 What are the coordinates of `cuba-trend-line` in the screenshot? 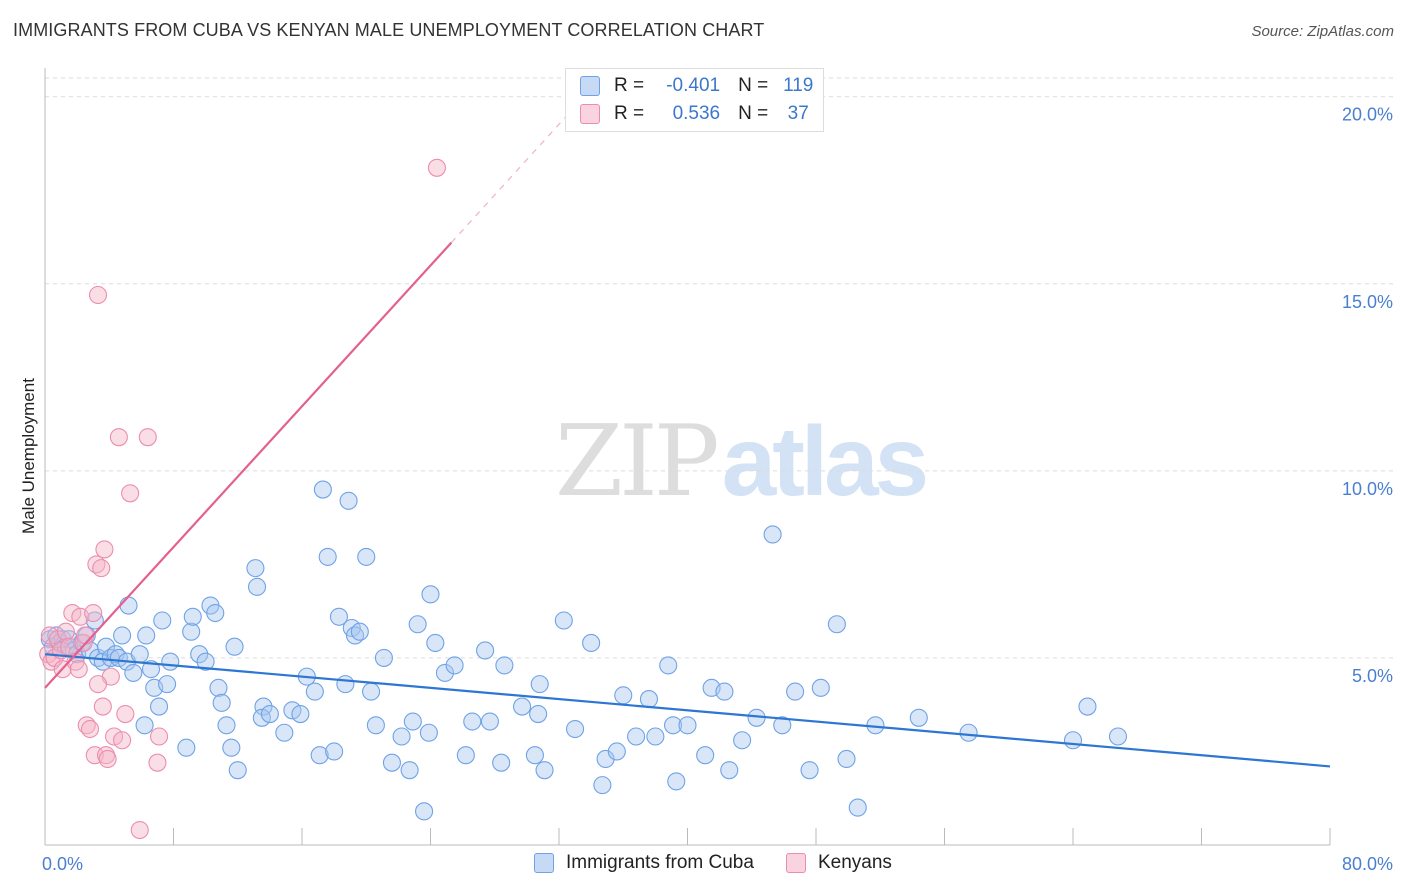 It's located at (687, 710).